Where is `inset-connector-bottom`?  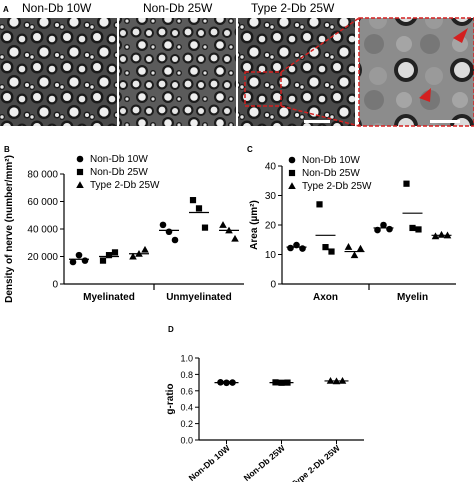 inset-connector-bottom is located at coordinates (320, 116).